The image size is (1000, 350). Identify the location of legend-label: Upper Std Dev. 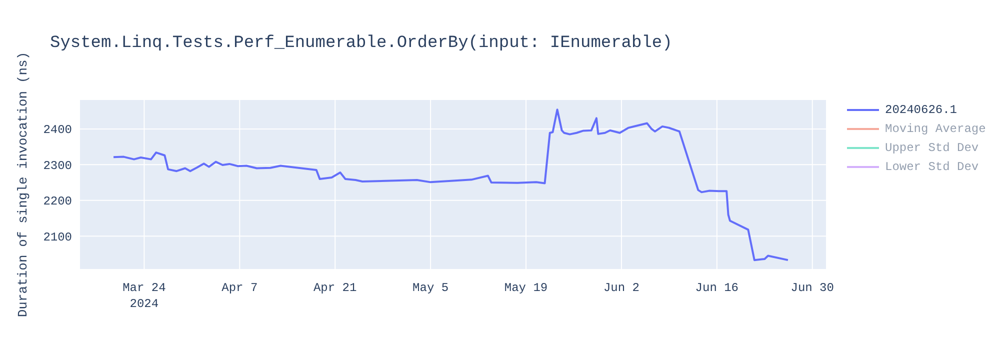
(932, 147).